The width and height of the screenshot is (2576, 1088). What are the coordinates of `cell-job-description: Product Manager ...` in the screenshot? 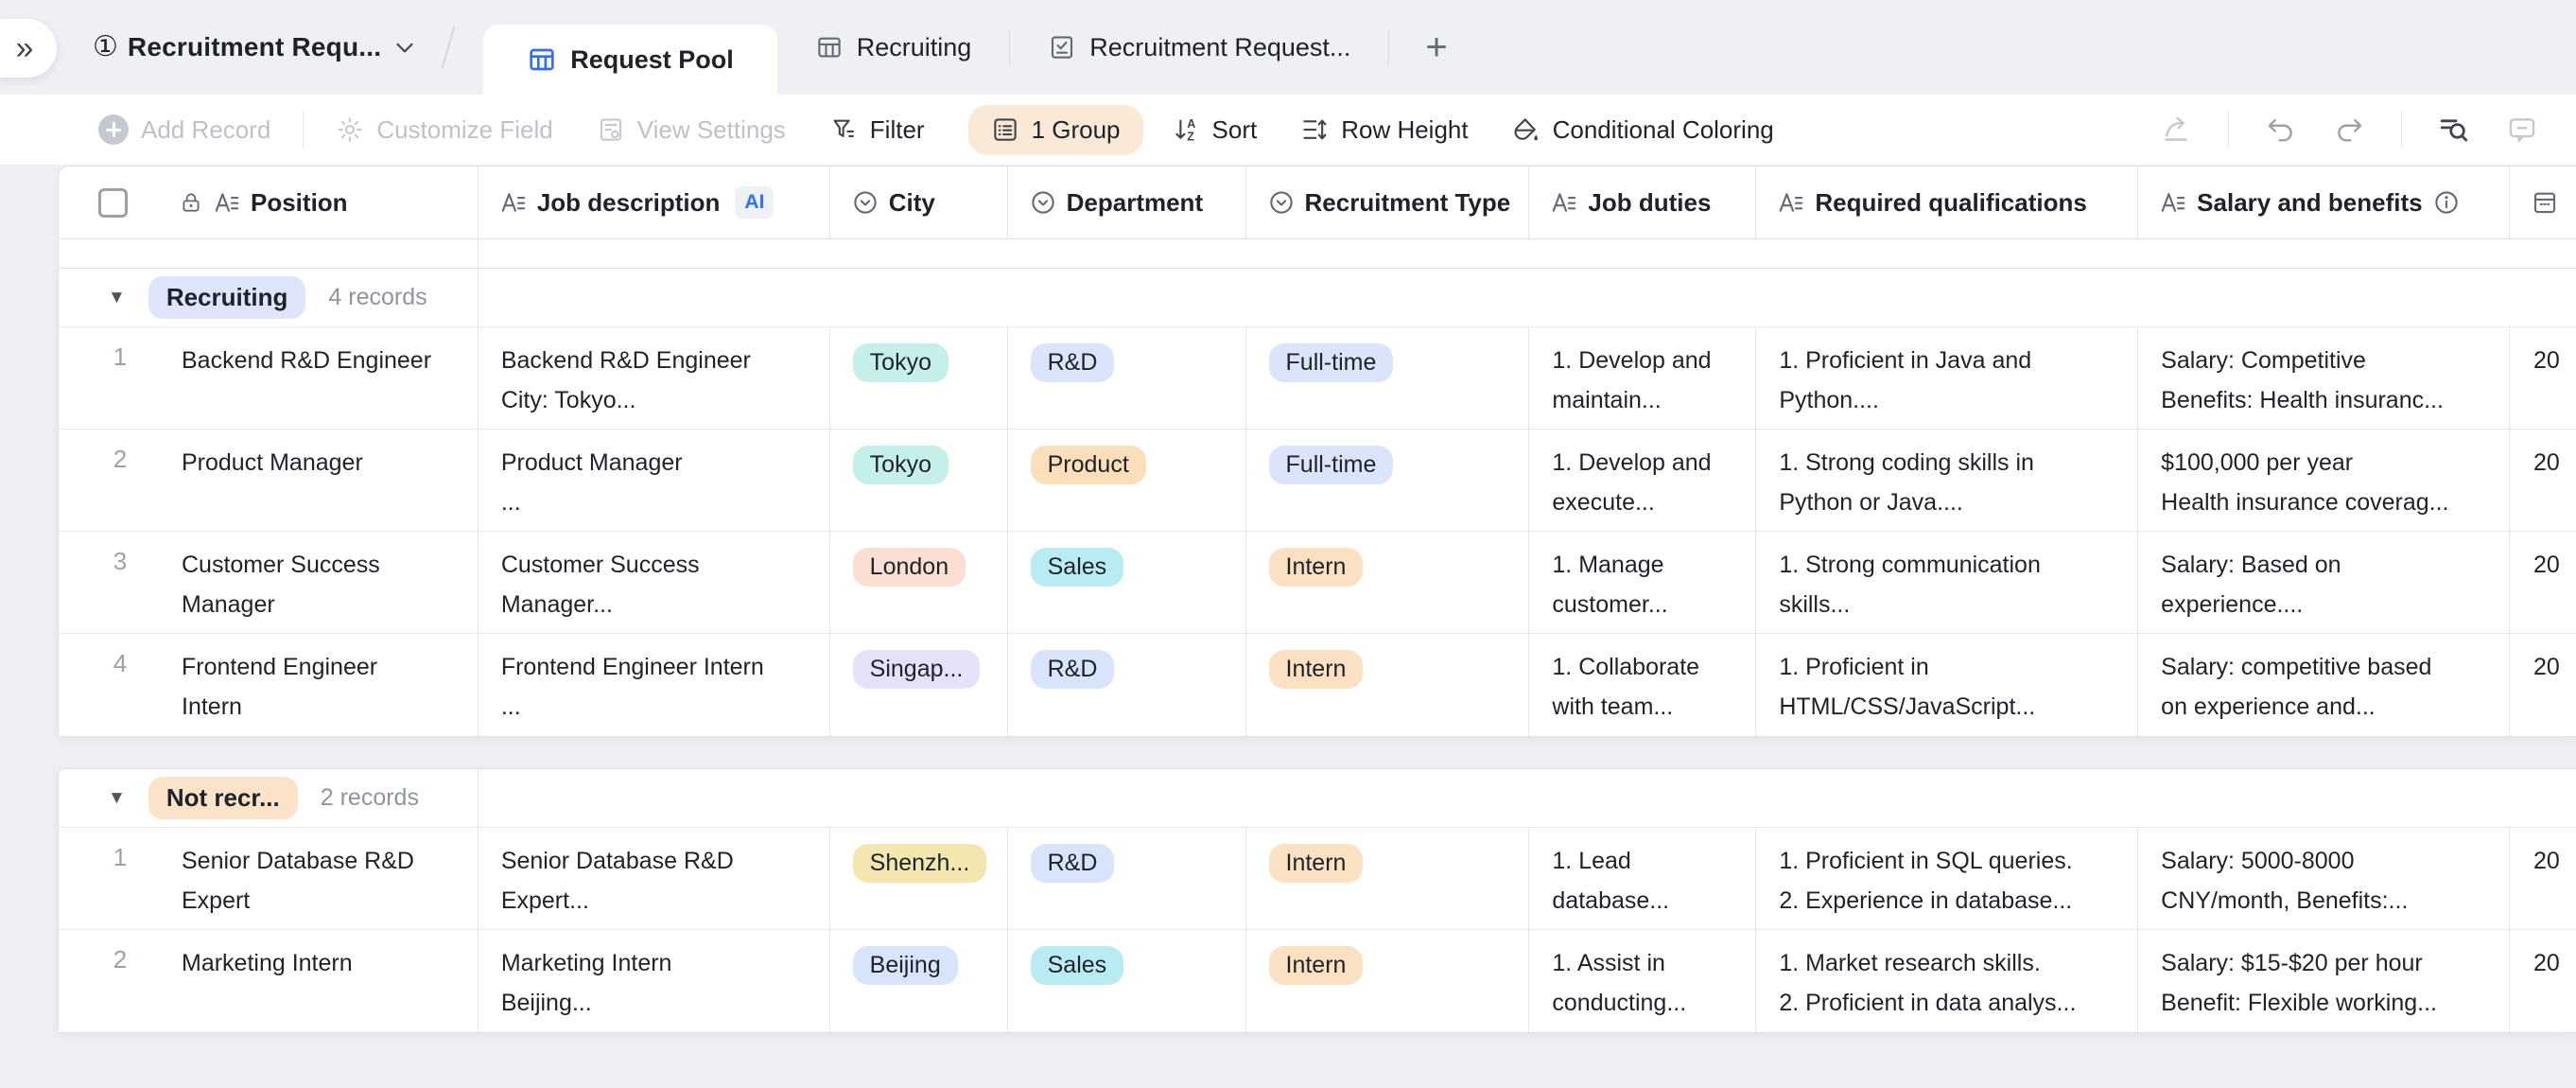 It's located at (654, 480).